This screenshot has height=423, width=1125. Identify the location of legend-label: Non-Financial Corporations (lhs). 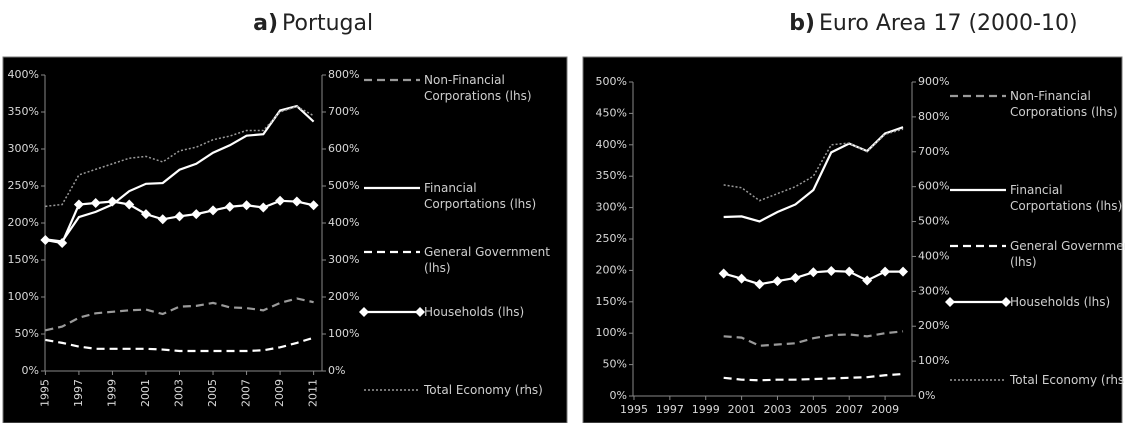
(478, 88).